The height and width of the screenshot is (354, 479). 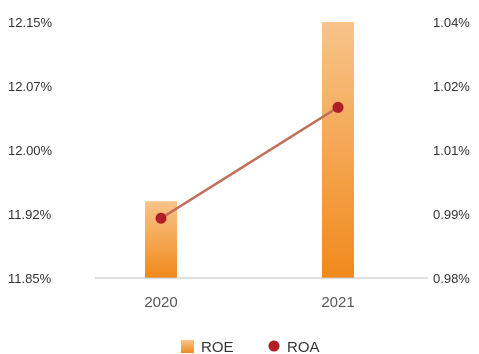 I want to click on x-tick-label: 2020, so click(x=160, y=302).